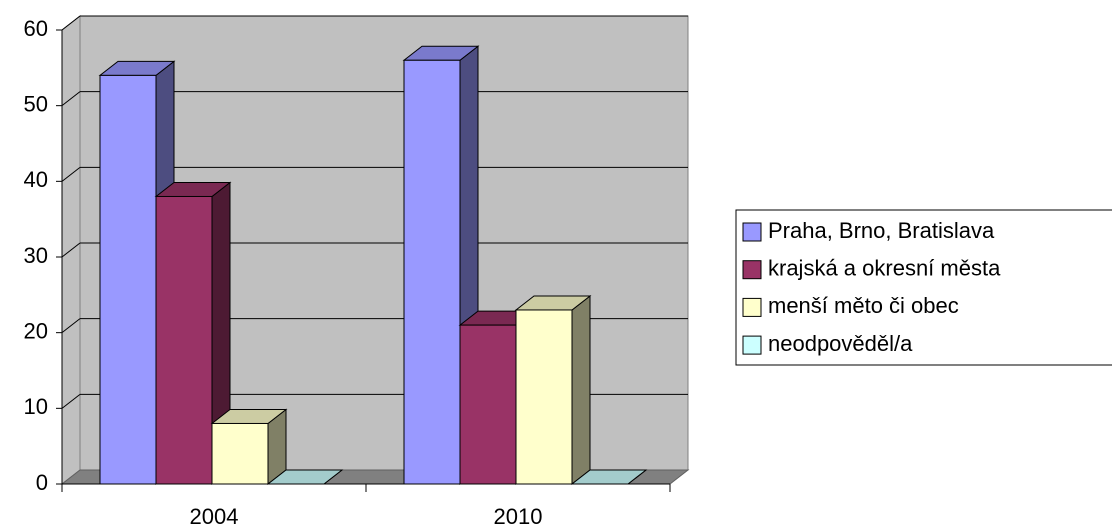 This screenshot has width=1112, height=528. I want to click on legend-label: menší měto či obec, so click(863, 305).